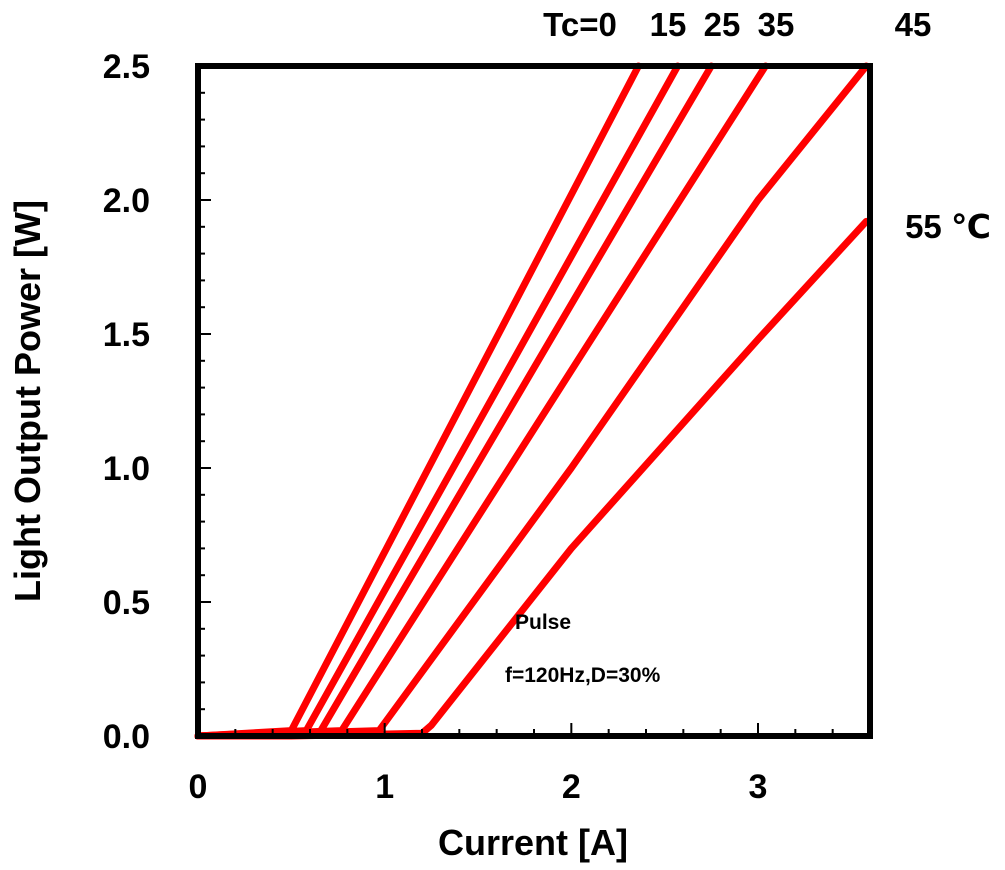 The width and height of the screenshot is (1005, 870). What do you see at coordinates (948, 226) in the screenshot?
I see `series-label-55: 55 ℃` at bounding box center [948, 226].